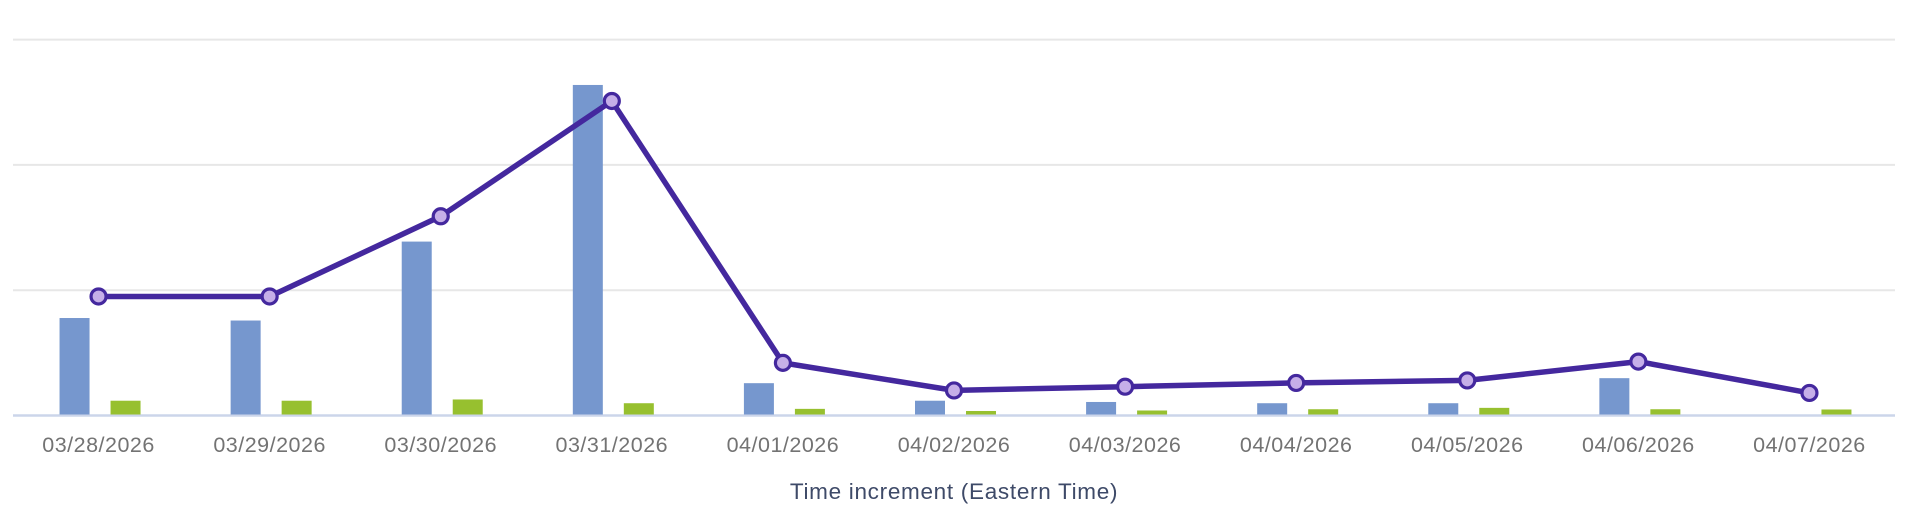 The width and height of the screenshot is (1908, 524). What do you see at coordinates (98, 445) in the screenshot?
I see `x-axis-tick-label: 03/28/2026` at bounding box center [98, 445].